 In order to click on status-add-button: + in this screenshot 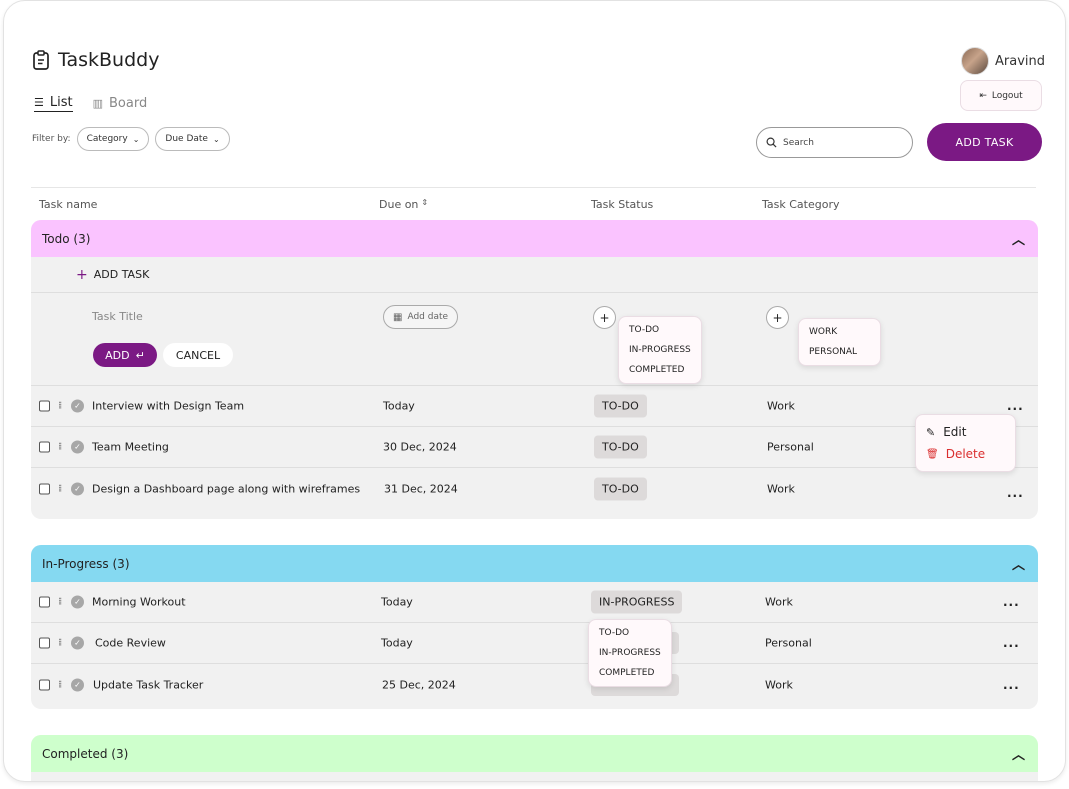, I will do `click(604, 317)`.